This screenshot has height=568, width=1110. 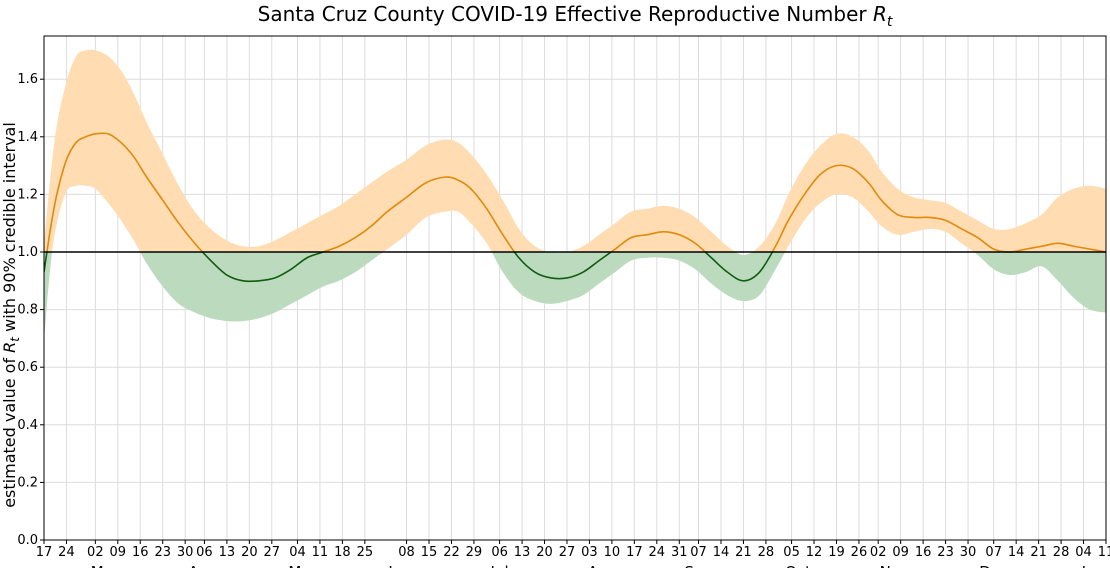 I want to click on x-month-label: Jun, so click(x=399, y=565).